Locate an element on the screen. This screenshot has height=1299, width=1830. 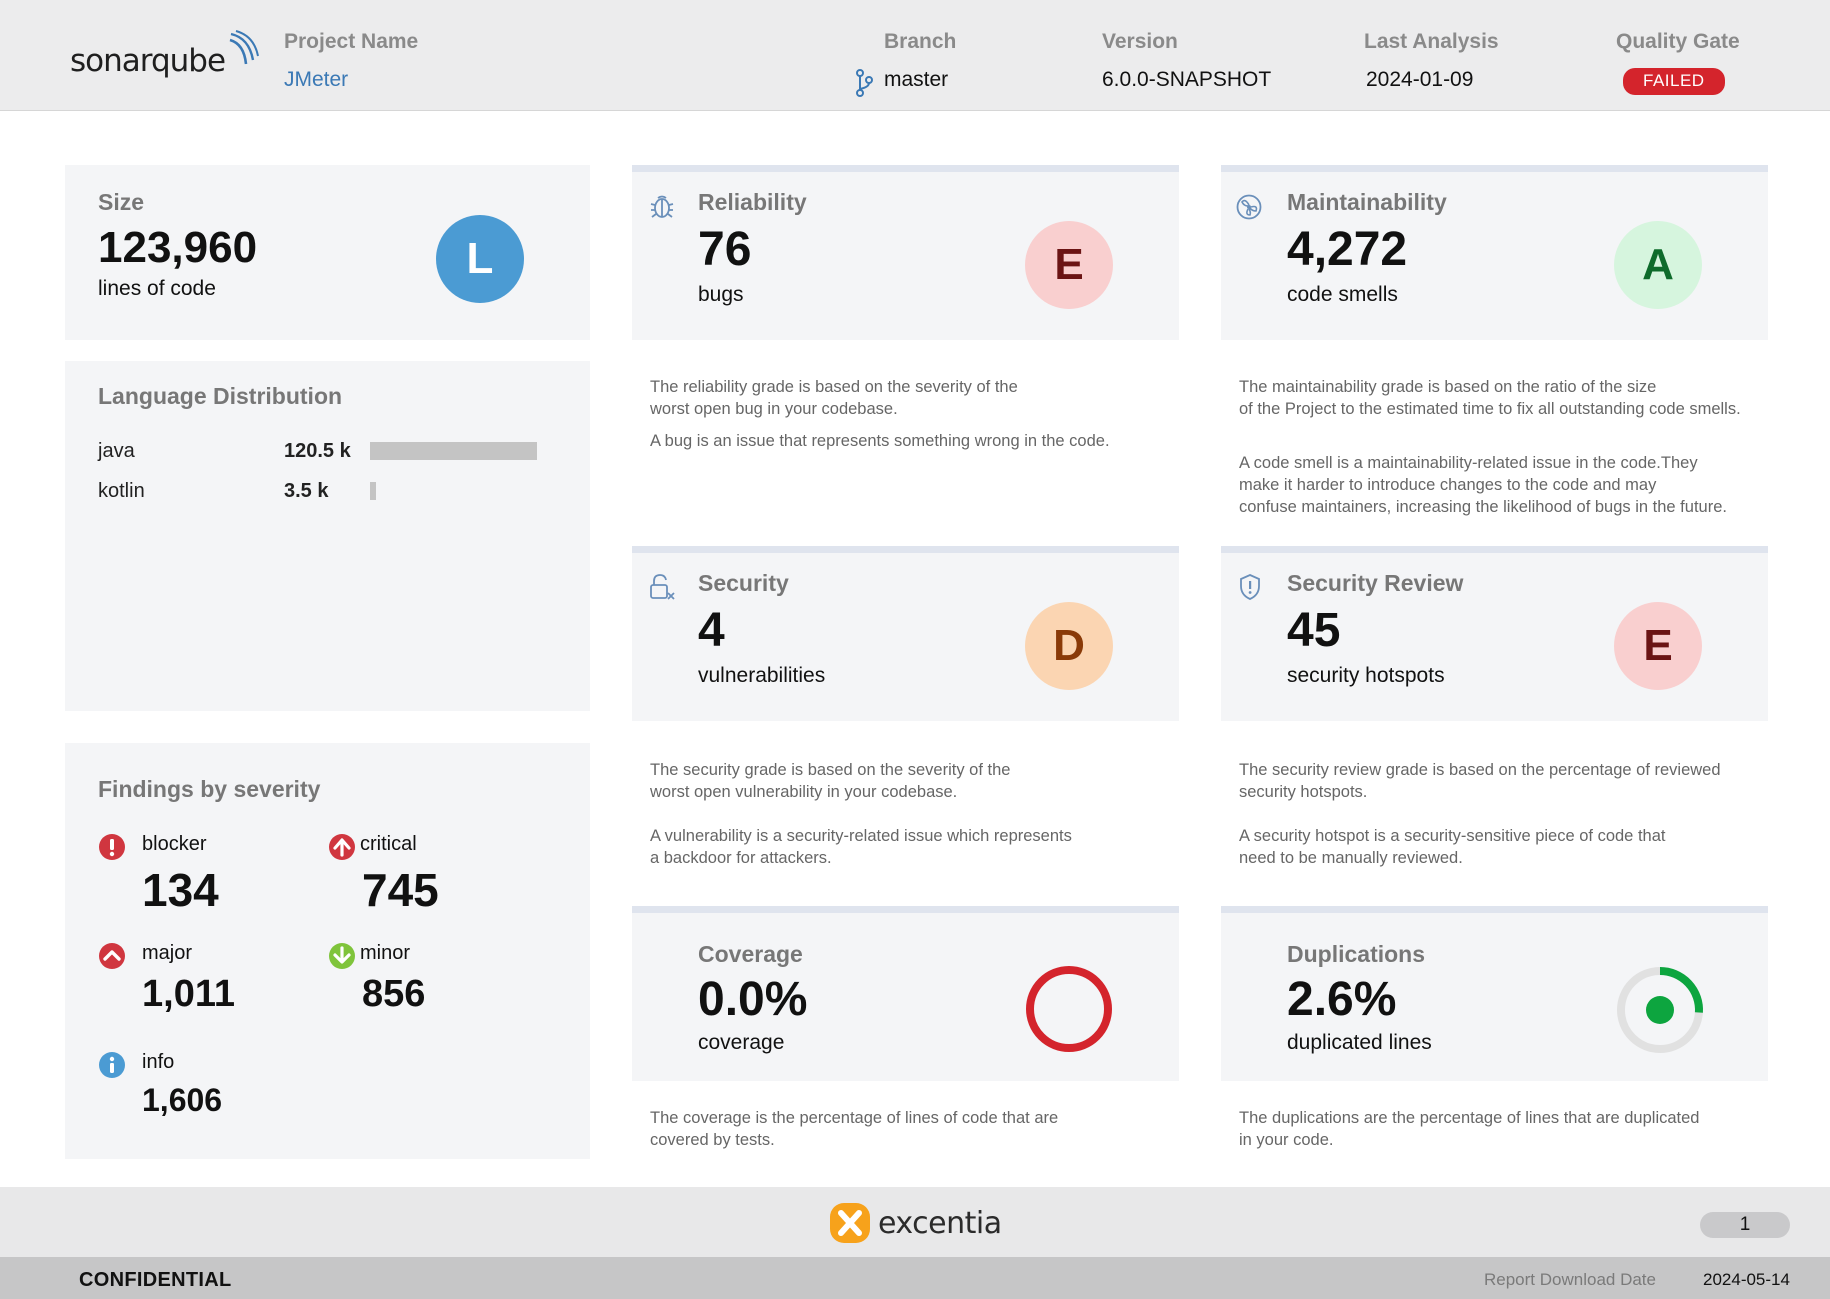
reliability-grade-badge: E is located at coordinates (1069, 265).